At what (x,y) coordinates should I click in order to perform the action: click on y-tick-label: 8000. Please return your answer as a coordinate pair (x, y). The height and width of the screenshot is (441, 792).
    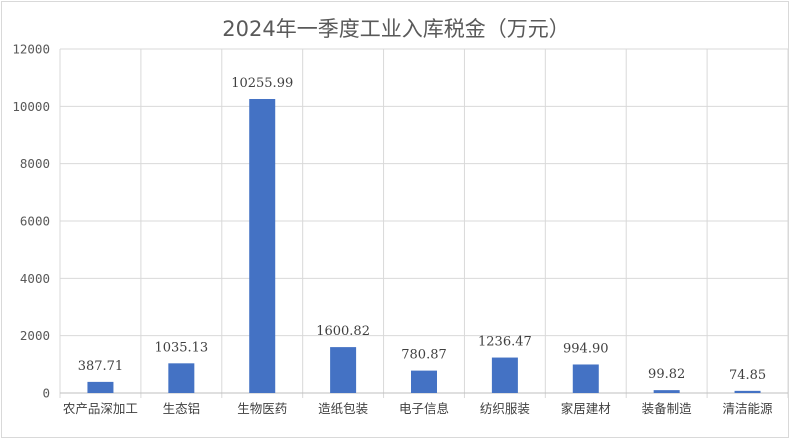
    Looking at the image, I should click on (35, 163).